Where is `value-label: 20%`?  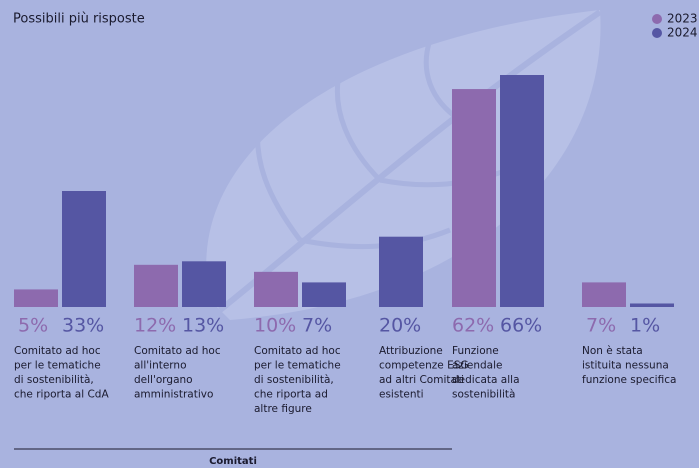
value-label: 20% is located at coordinates (400, 326).